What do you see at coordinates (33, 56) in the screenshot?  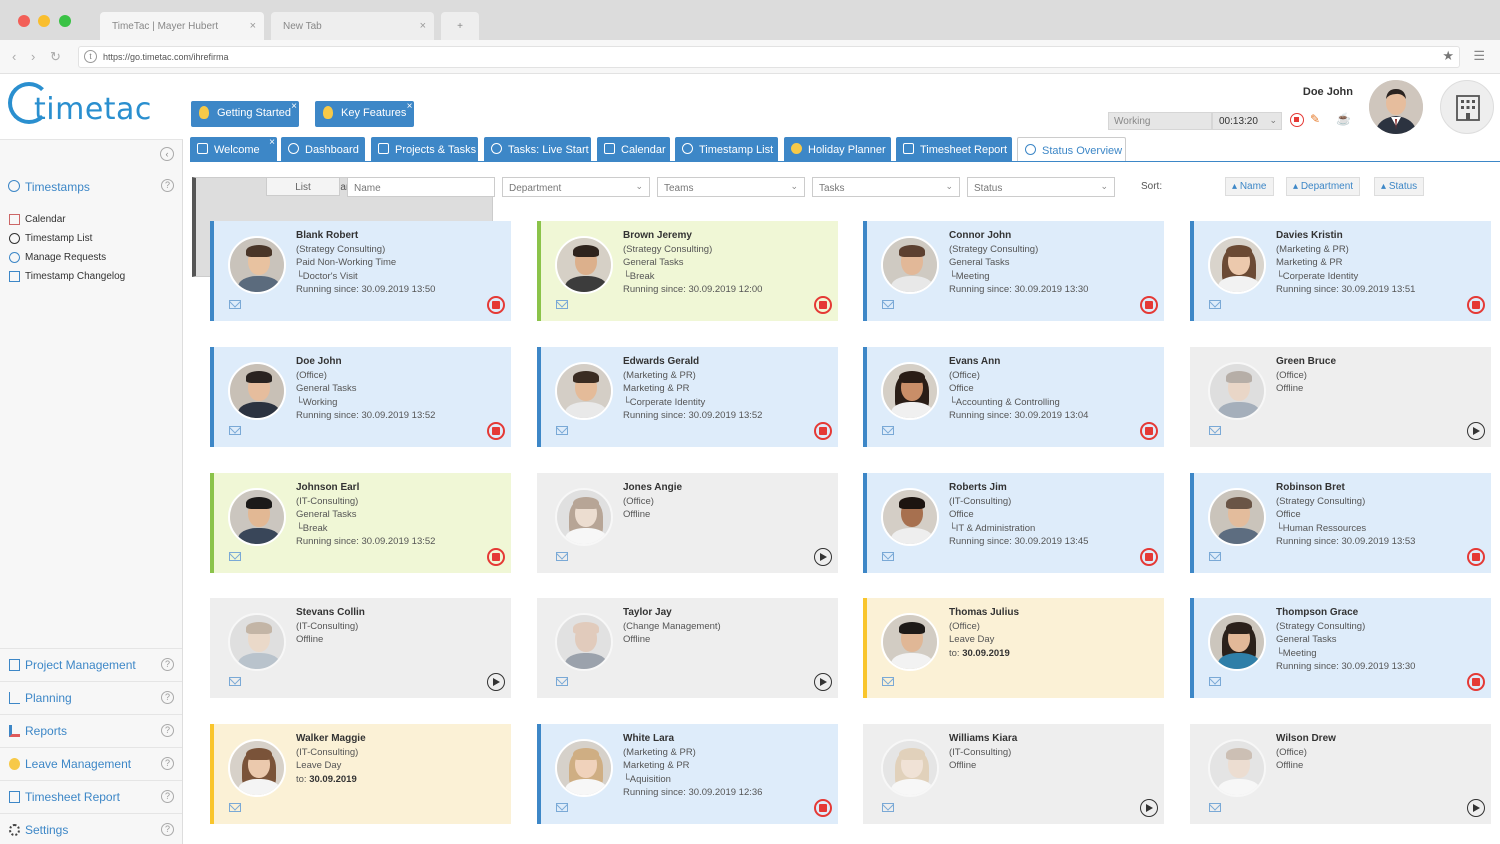 I see `forward-icon: ›` at bounding box center [33, 56].